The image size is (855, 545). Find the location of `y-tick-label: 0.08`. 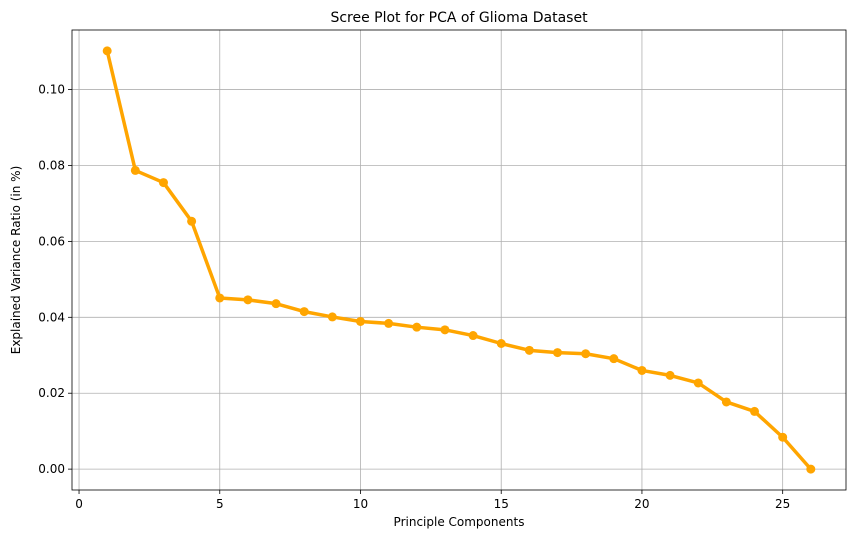

y-tick-label: 0.08 is located at coordinates (51, 165).